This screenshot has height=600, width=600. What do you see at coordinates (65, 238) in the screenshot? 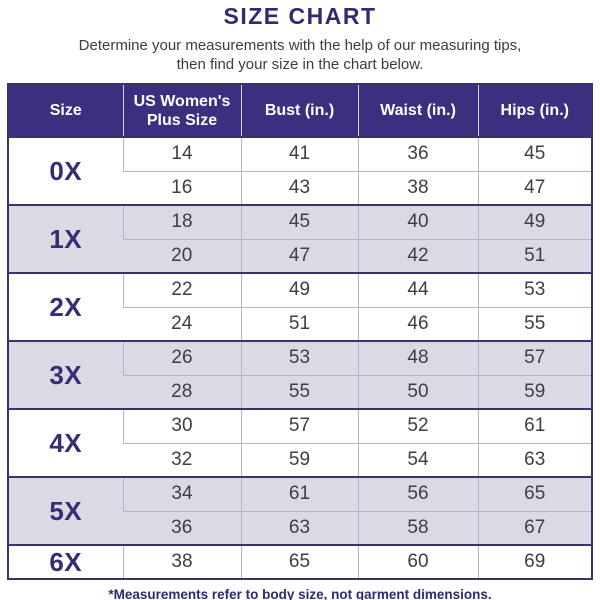
I see `size-label: 1X` at bounding box center [65, 238].